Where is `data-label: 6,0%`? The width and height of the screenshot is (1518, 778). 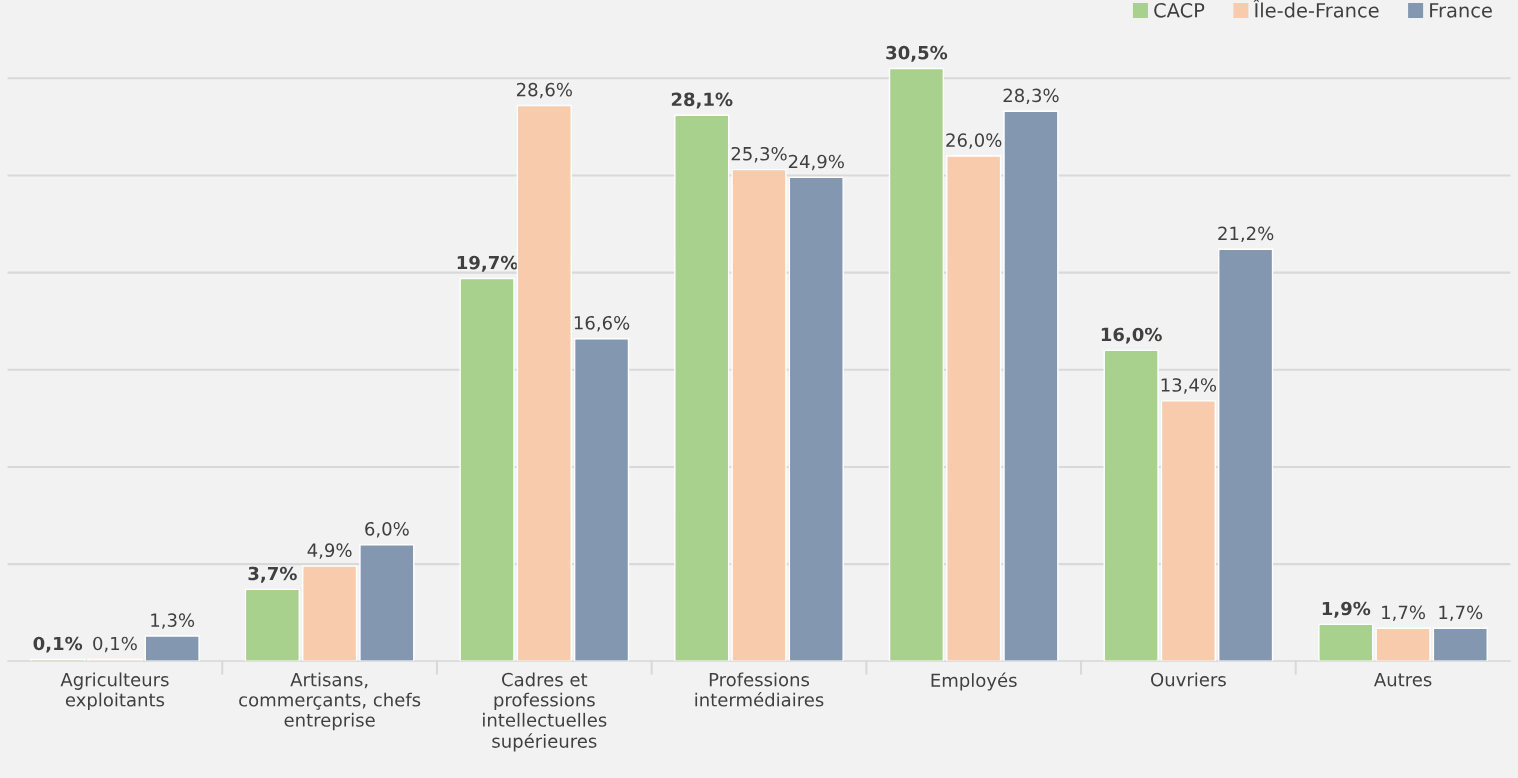 data-label: 6,0% is located at coordinates (387, 529).